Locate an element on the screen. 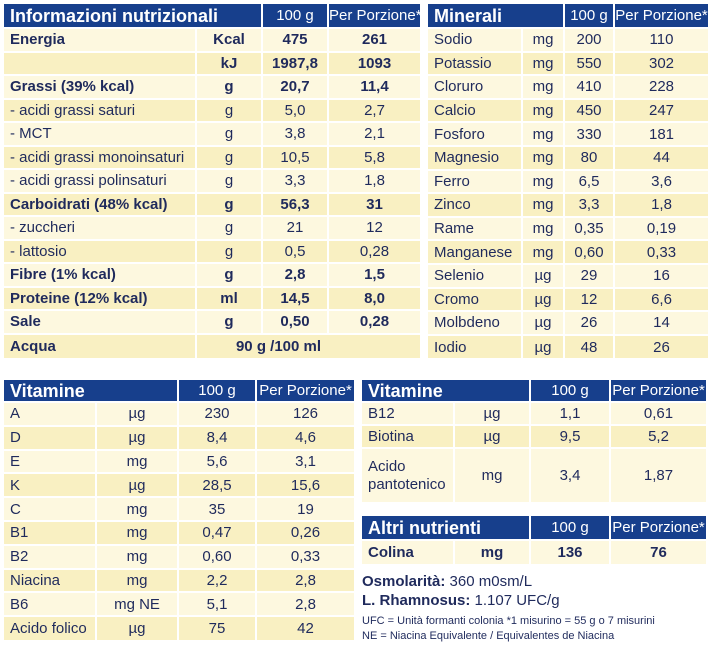 This screenshot has height=664, width=712. table-row: Acido folico µg 75 42 is located at coordinates (179, 627).